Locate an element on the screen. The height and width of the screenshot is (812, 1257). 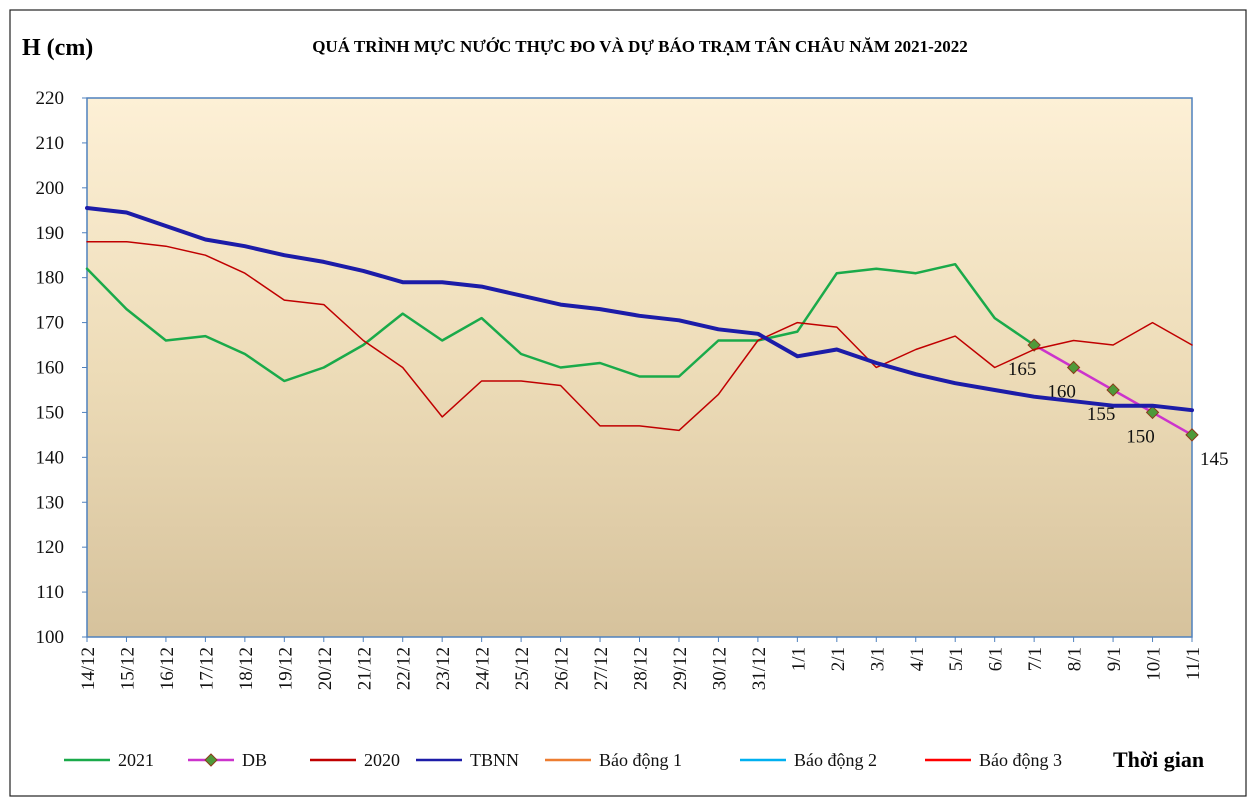
y-tick-label: 180 is located at coordinates (50, 278).